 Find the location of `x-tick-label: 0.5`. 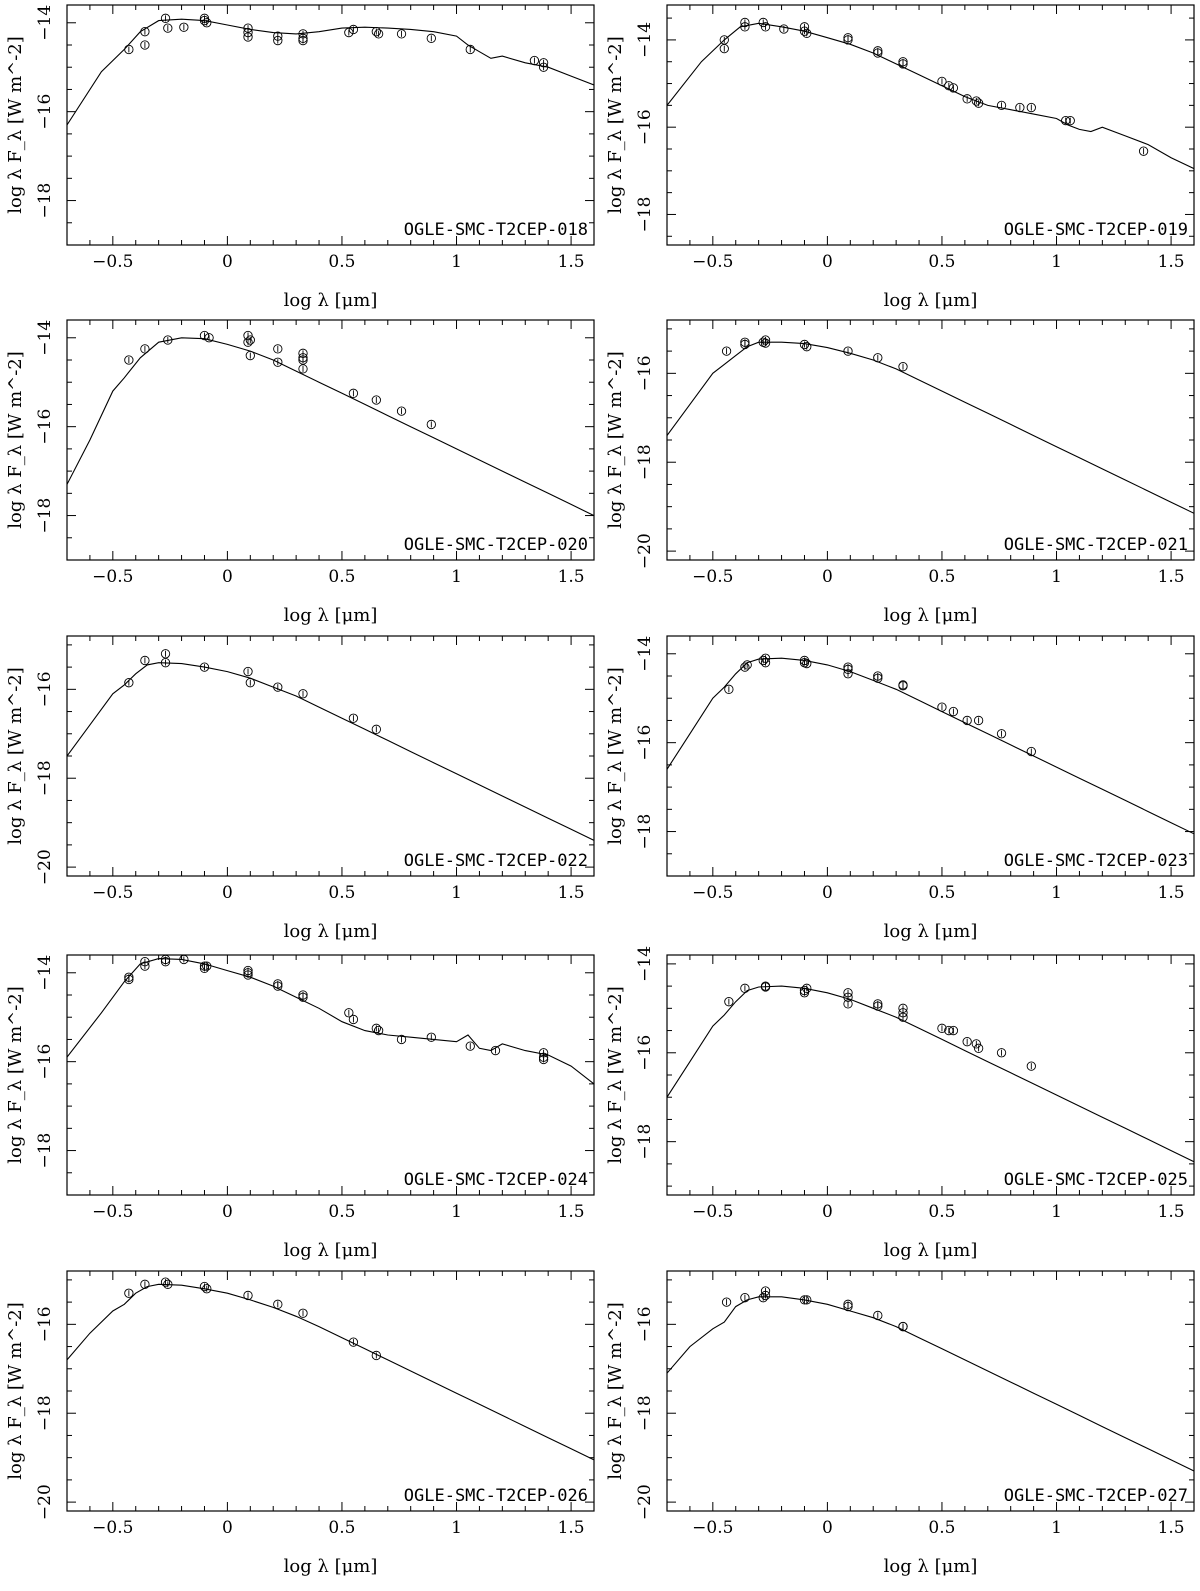

x-tick-label: 0.5 is located at coordinates (941, 262).